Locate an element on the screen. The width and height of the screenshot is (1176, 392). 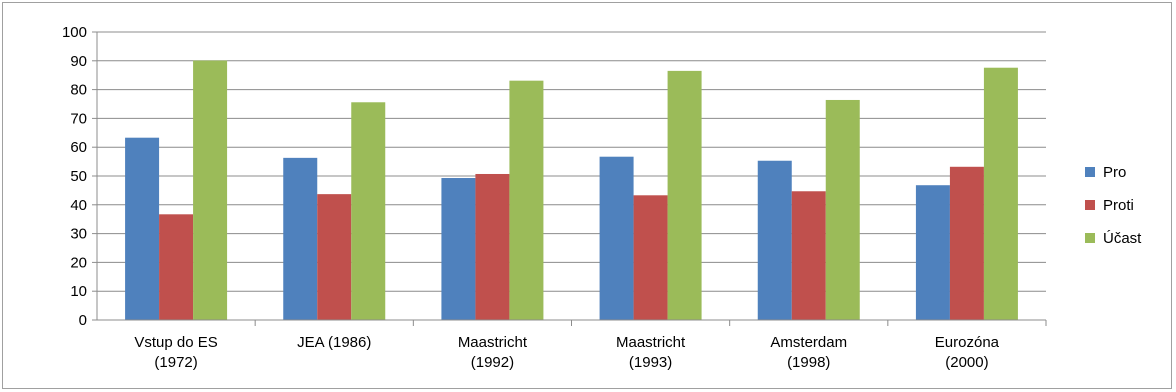
x-tick-label: Amsterdam is located at coordinates (808, 342).